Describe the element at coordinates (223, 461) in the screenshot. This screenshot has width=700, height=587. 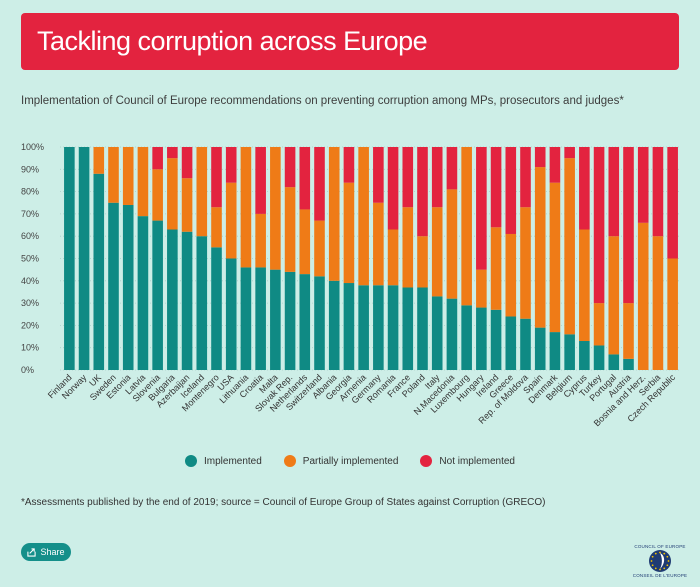
I see `legend-item-implemented: Implemented` at that location.